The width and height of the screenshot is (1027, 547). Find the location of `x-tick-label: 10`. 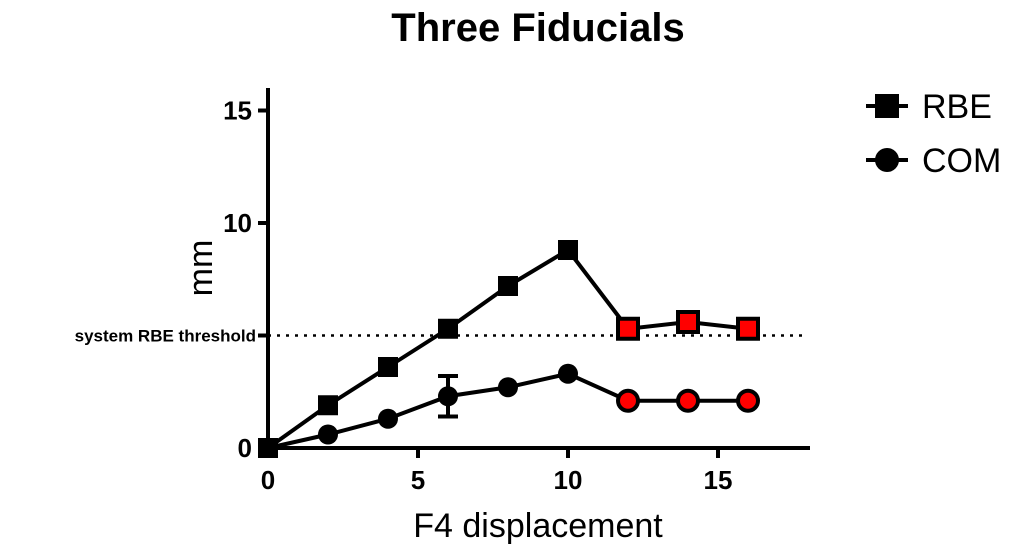

x-tick-label: 10 is located at coordinates (568, 480).